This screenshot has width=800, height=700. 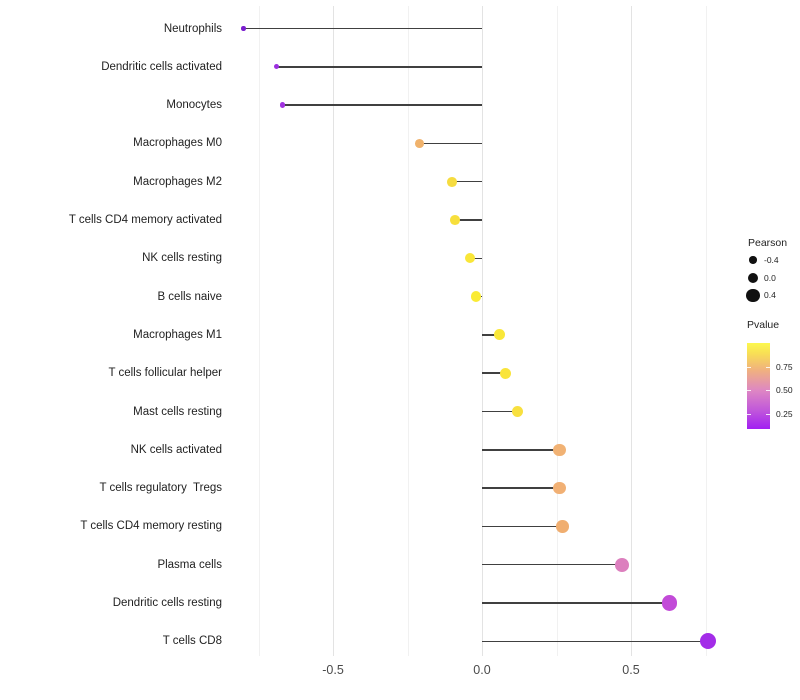 I want to click on category-label: Mast cells resting, so click(x=177, y=411).